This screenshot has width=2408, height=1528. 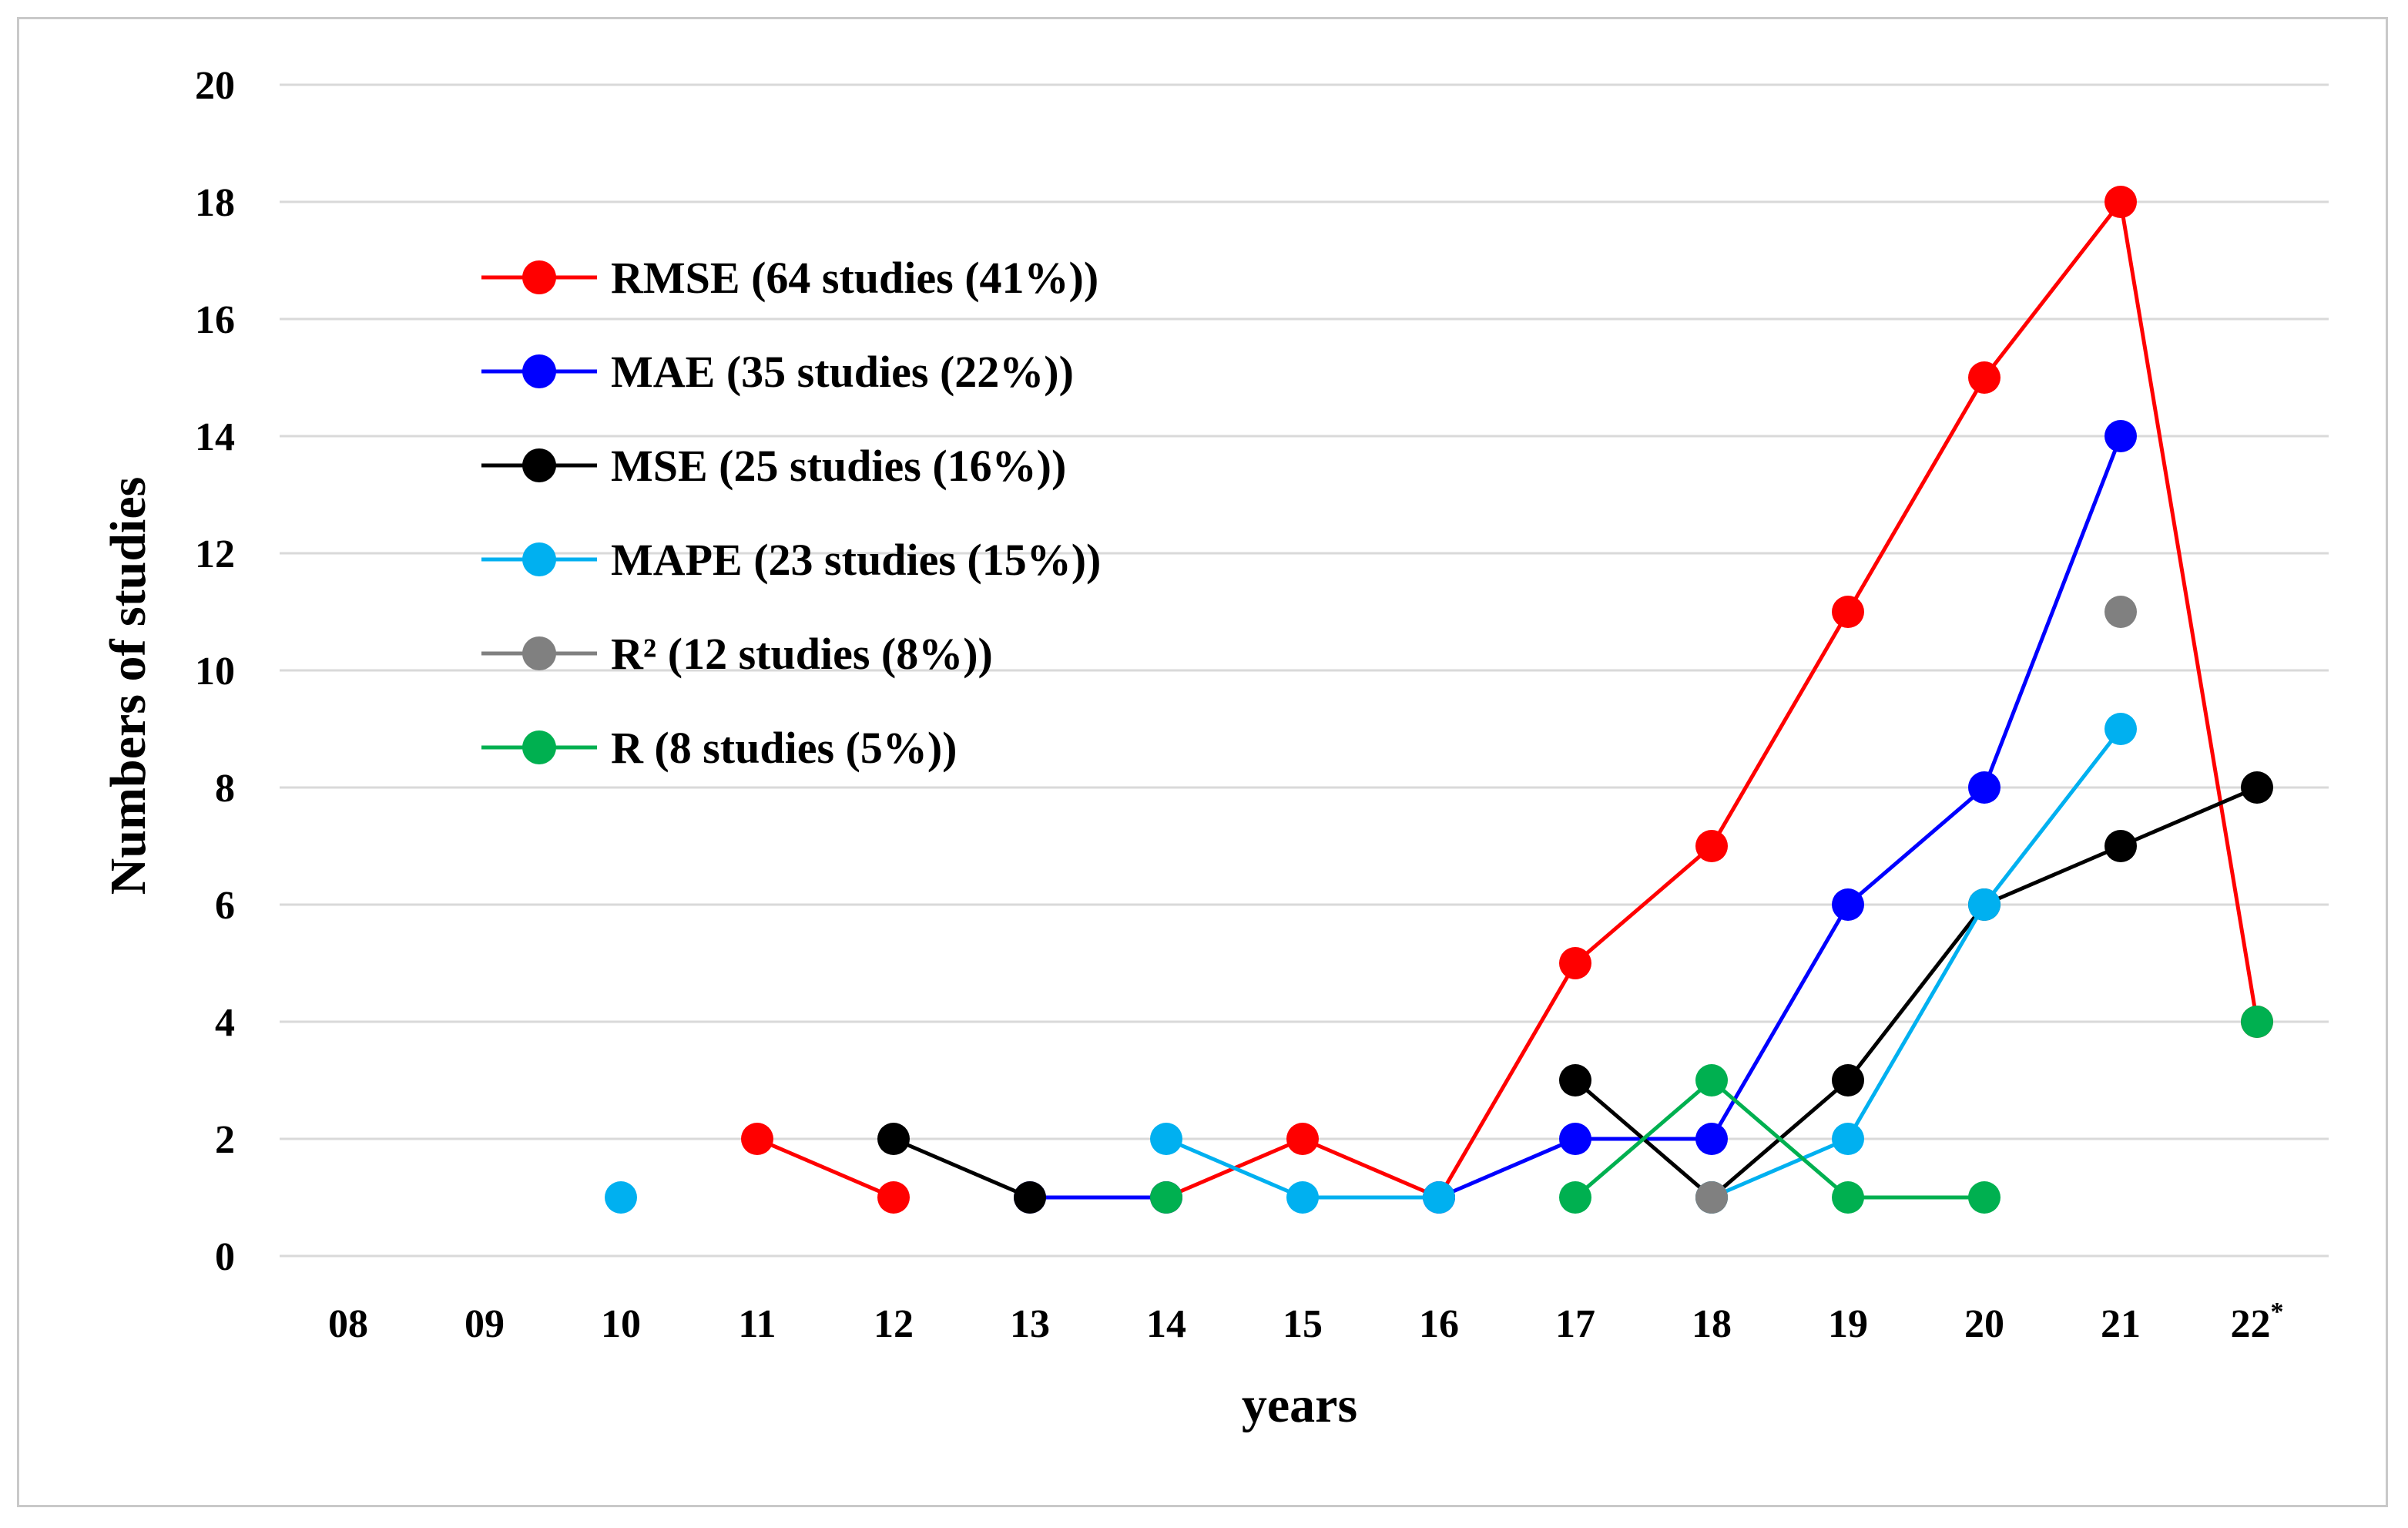 I want to click on x-tick-label: 09, so click(x=484, y=1324).